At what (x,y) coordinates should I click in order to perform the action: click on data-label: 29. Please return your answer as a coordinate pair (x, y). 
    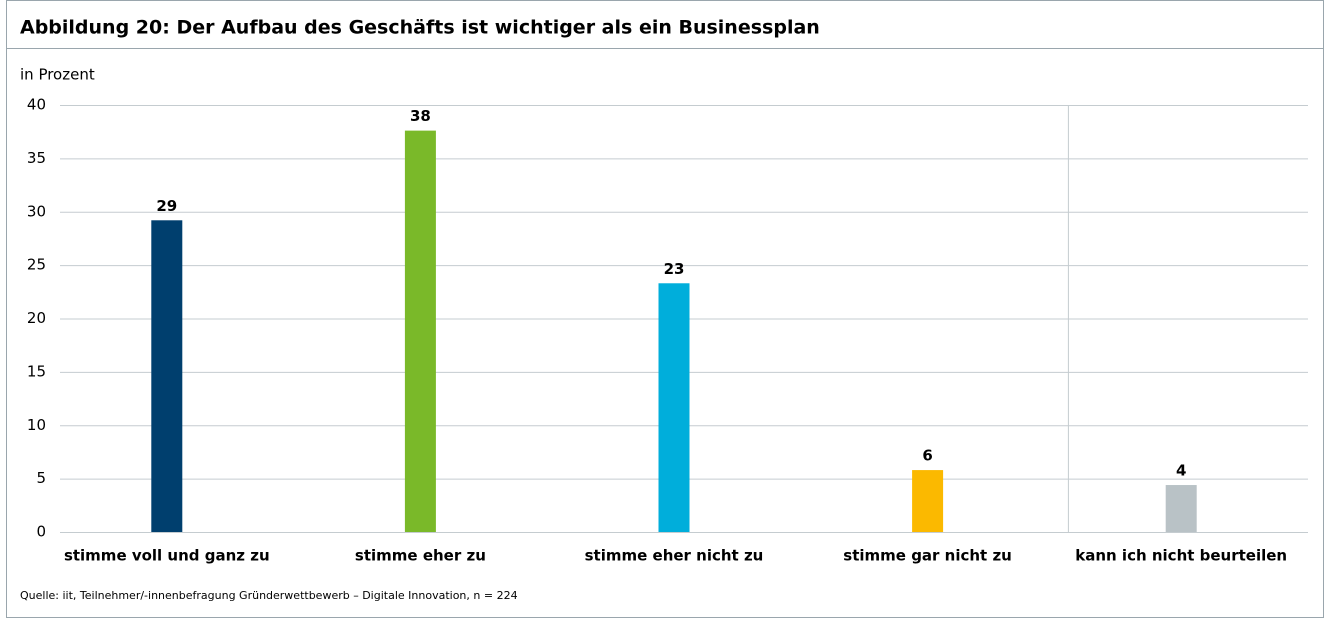
    Looking at the image, I should click on (166, 206).